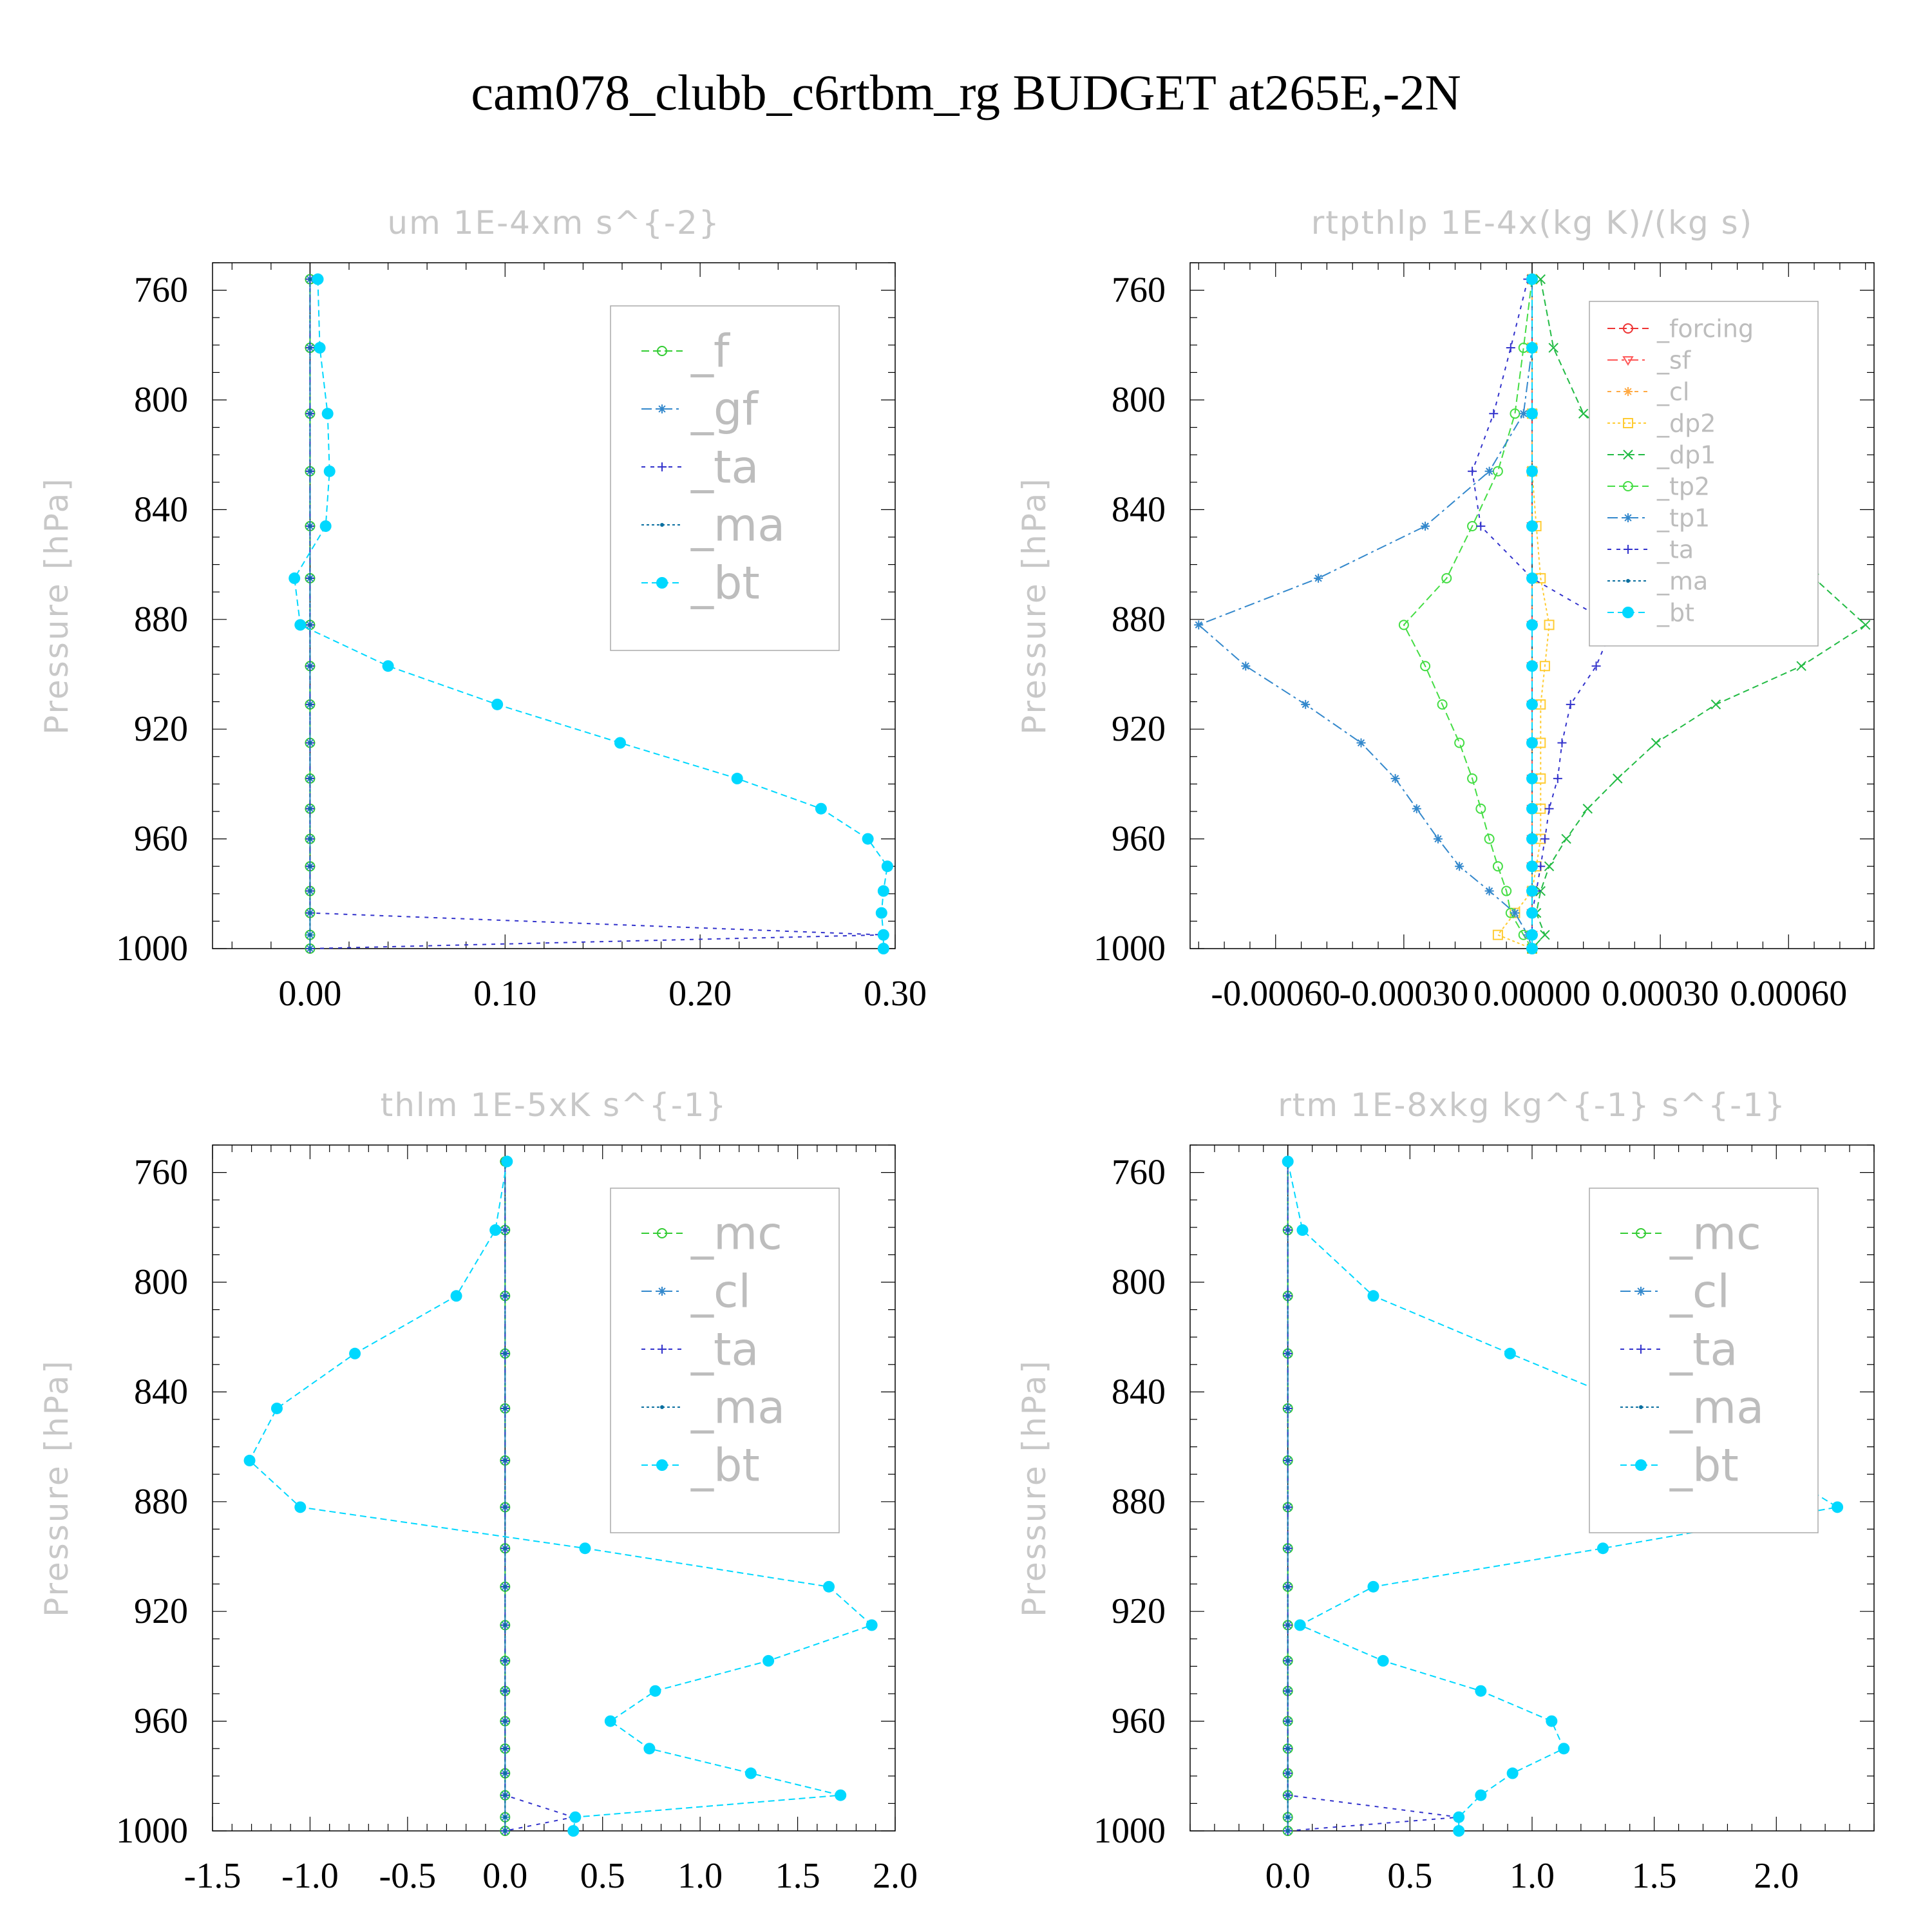 This screenshot has width=1932, height=1932. Describe the element at coordinates (724, 467) in the screenshot. I see `legend-label: _ta` at that location.